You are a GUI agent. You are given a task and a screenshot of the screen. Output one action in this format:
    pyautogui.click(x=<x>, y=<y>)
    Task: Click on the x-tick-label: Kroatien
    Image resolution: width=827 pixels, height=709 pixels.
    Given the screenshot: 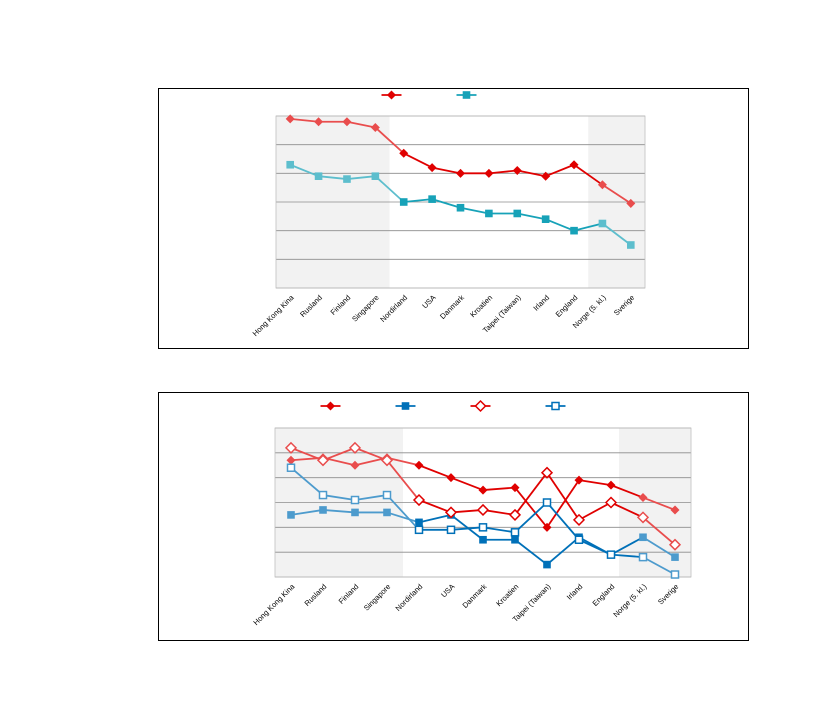 What is the action you would take?
    pyautogui.click(x=507, y=595)
    